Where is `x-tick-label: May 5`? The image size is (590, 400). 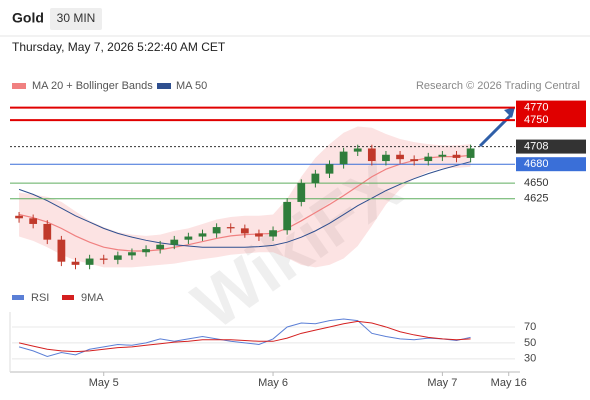
x-tick-label: May 5 is located at coordinates (104, 383).